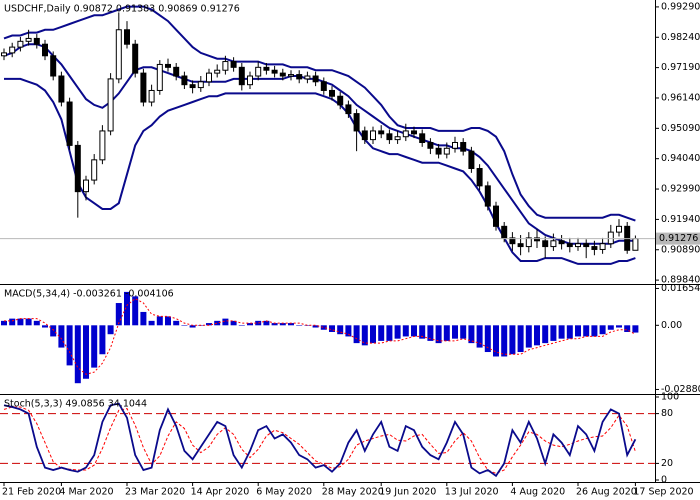 The image size is (700, 500). Describe the element at coordinates (671, 325) in the screenshot. I see `y-tick-label: 0.00` at that location.